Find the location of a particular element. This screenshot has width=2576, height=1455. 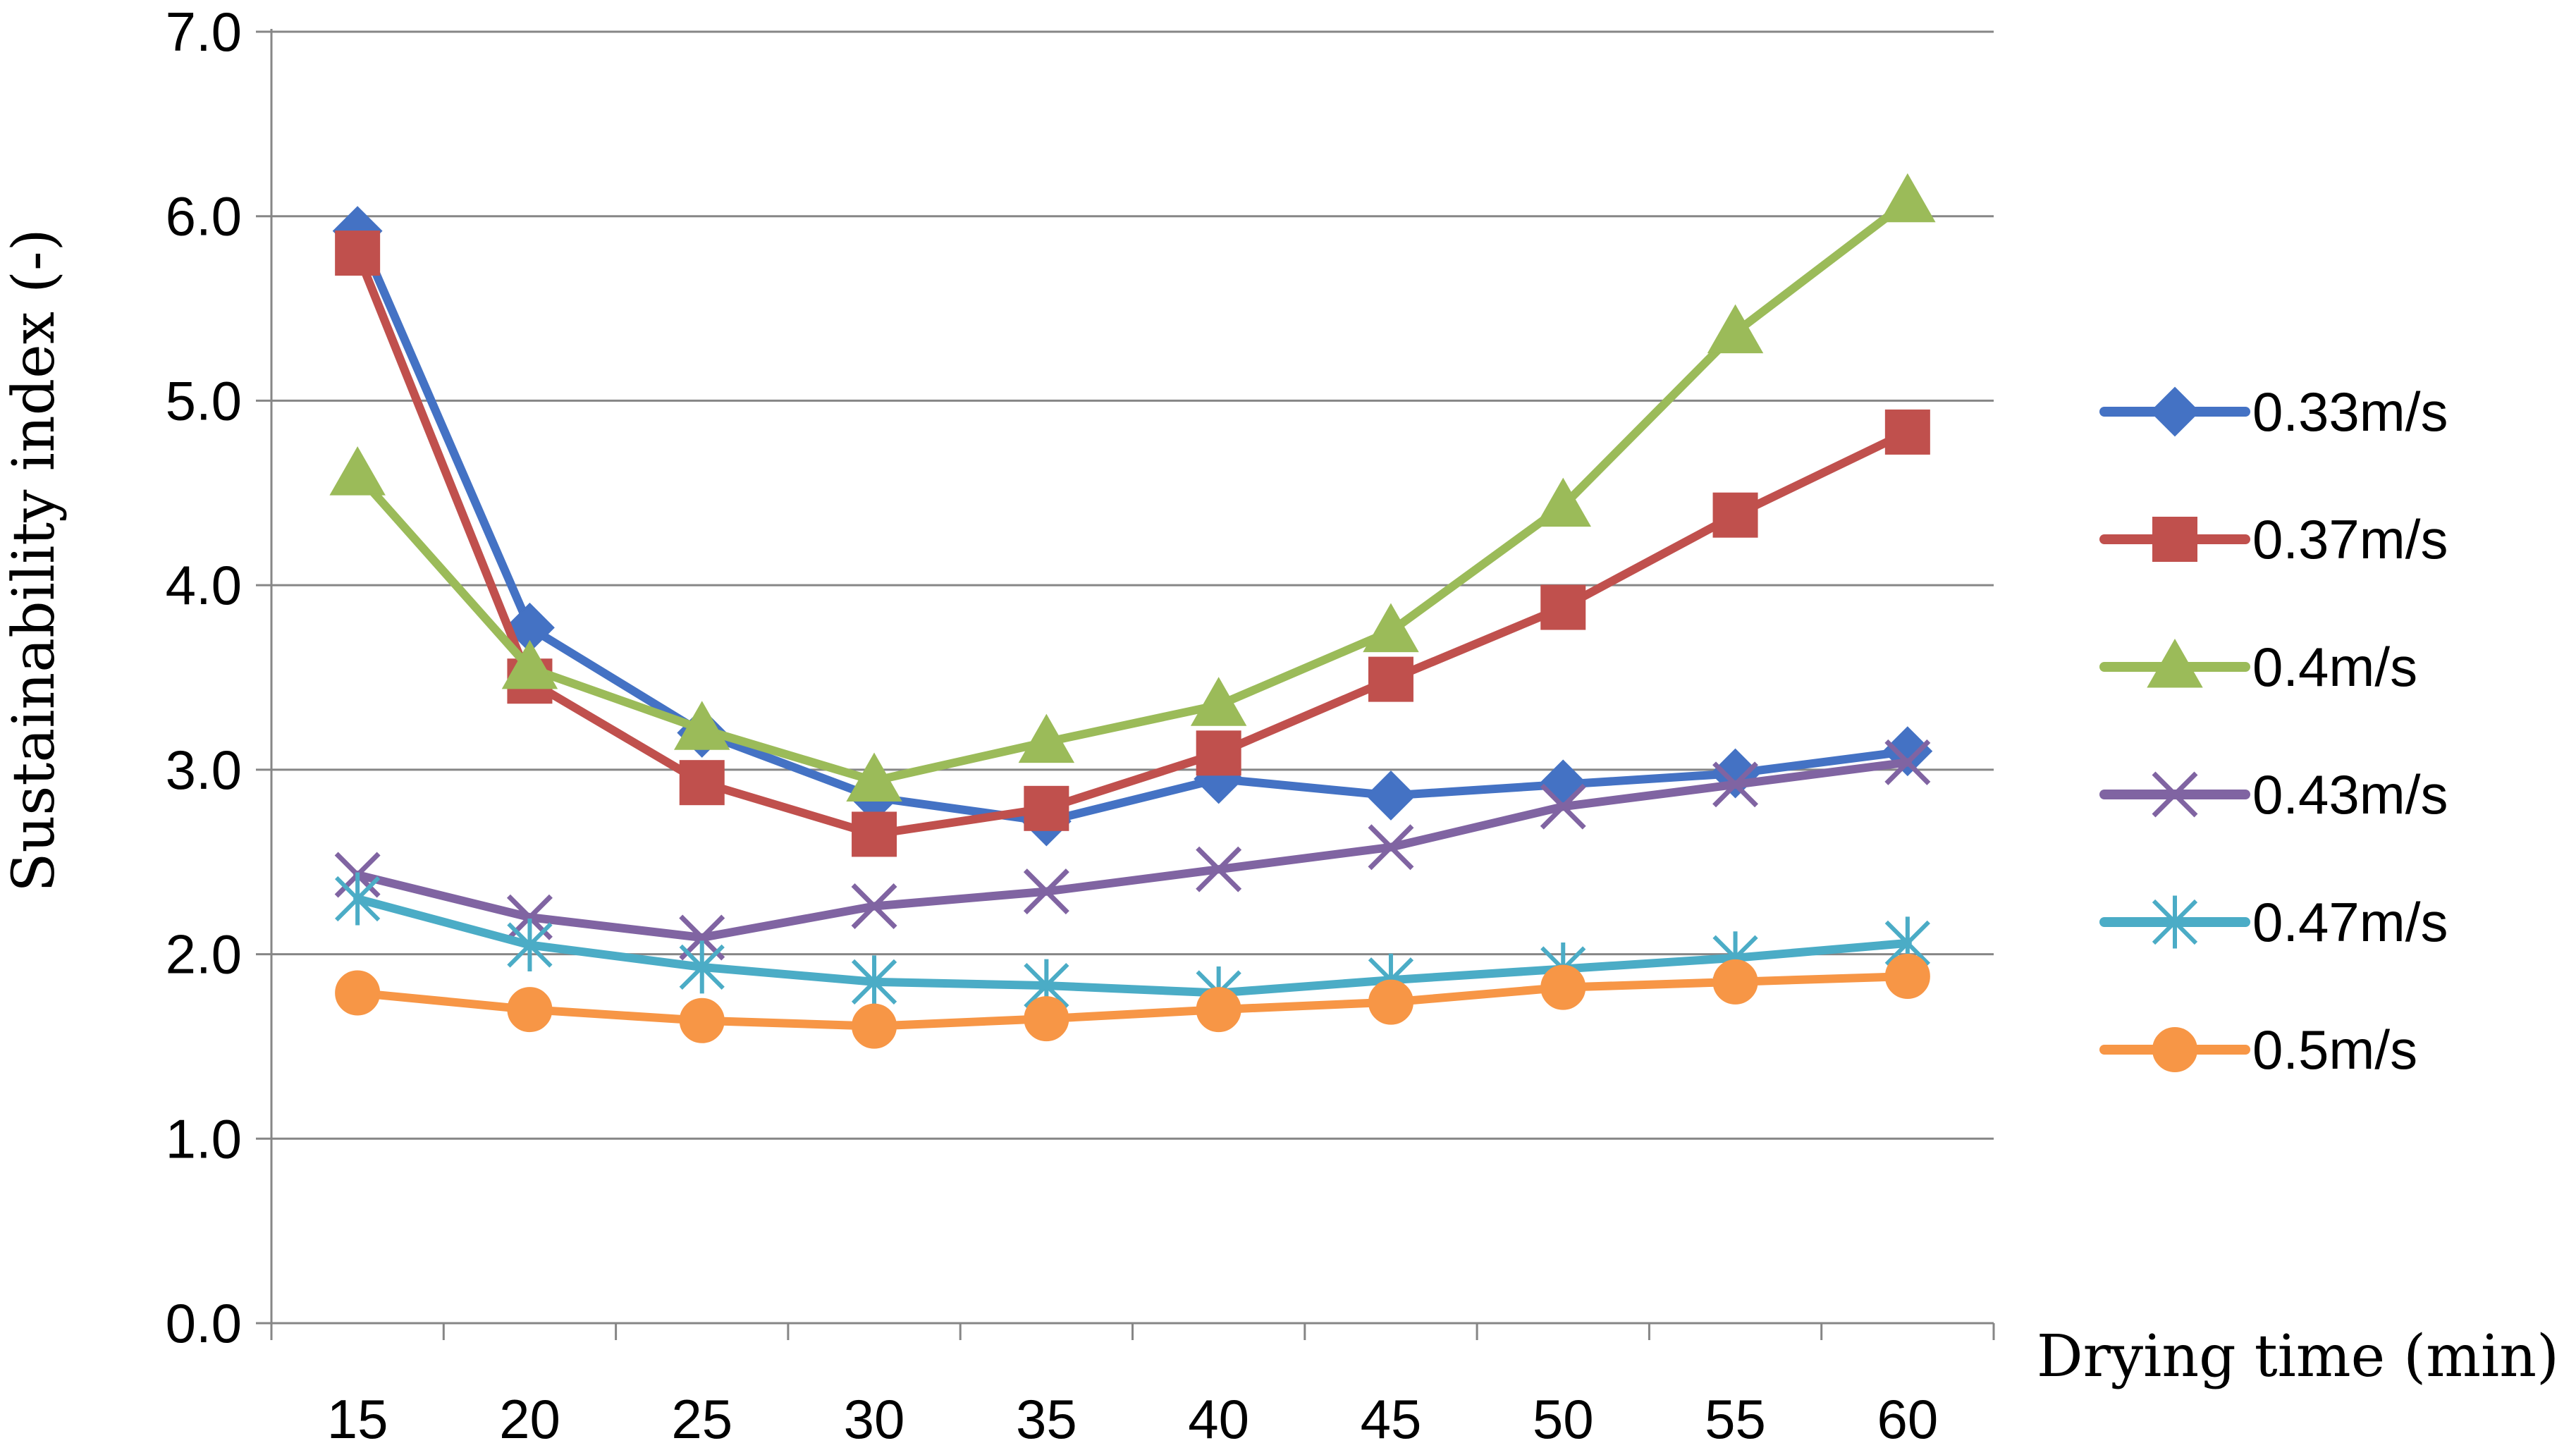

x-tick-label: 30 is located at coordinates (874, 1419).